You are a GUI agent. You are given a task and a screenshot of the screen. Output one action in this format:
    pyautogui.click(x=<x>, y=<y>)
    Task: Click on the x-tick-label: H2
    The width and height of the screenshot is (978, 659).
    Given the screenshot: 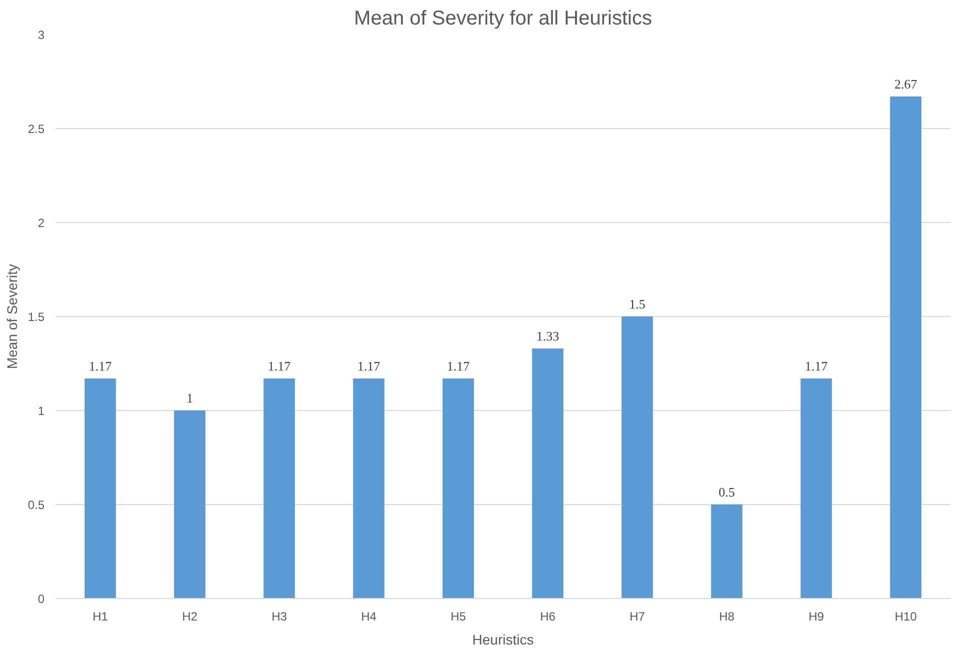 What is the action you would take?
    pyautogui.click(x=190, y=617)
    